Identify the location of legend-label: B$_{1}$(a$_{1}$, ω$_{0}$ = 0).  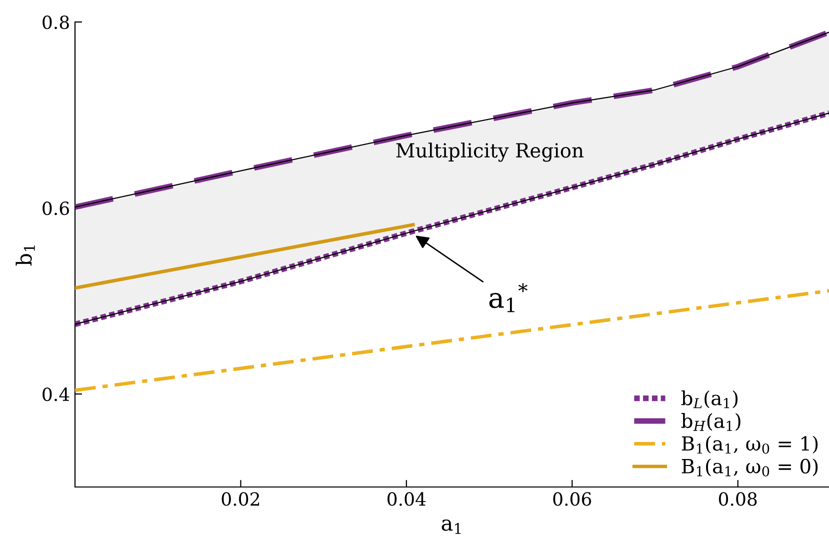
(750, 467).